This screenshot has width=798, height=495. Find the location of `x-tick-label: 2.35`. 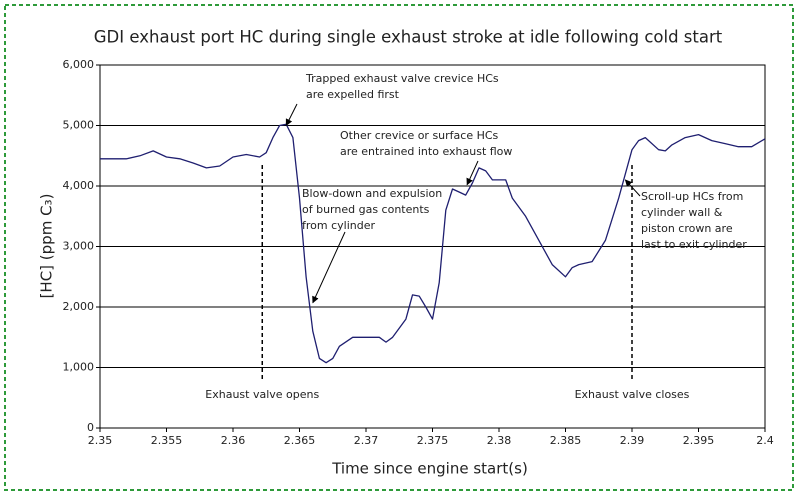

x-tick-label: 2.35 is located at coordinates (100, 440).